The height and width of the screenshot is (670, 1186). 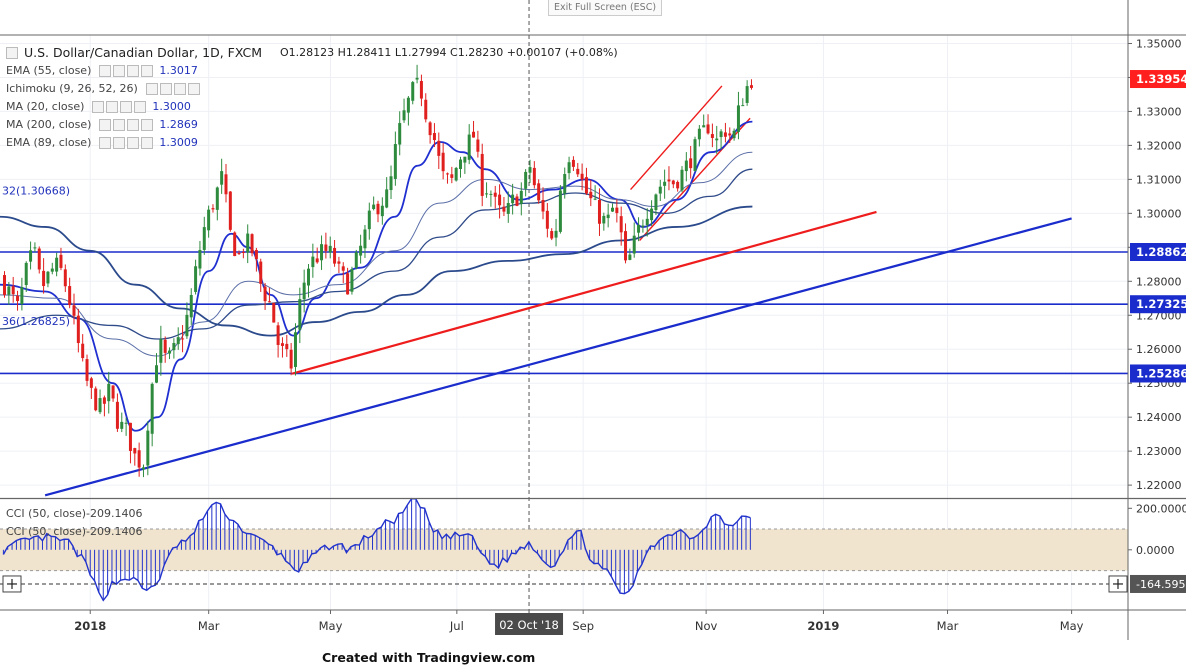 What do you see at coordinates (312, 71) in the screenshot?
I see `indicator-legend-row: EMA (55, close) 1.3017` at bounding box center [312, 71].